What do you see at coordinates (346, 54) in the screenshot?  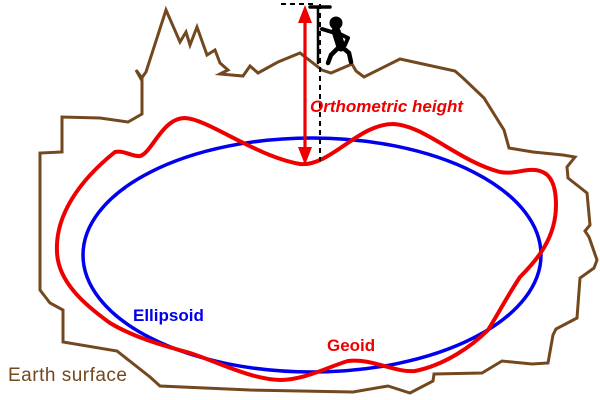 I see `figure-leg-back` at bounding box center [346, 54].